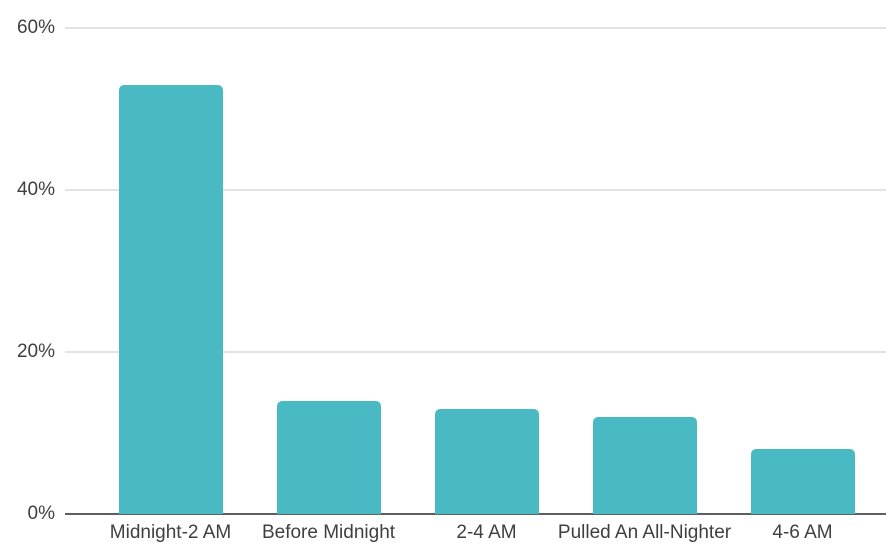 The image size is (886, 559). I want to click on bar-pulled-an-all-nighter, so click(644, 465).